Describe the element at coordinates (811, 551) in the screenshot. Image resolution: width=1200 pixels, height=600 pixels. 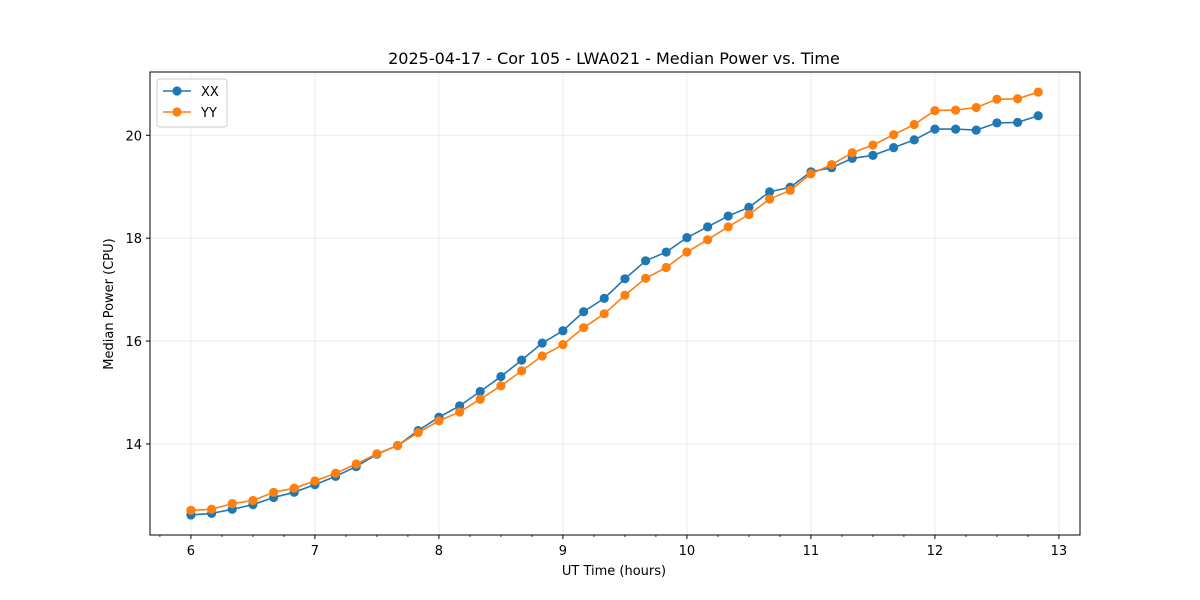
I see `x-tick-label: 11` at that location.